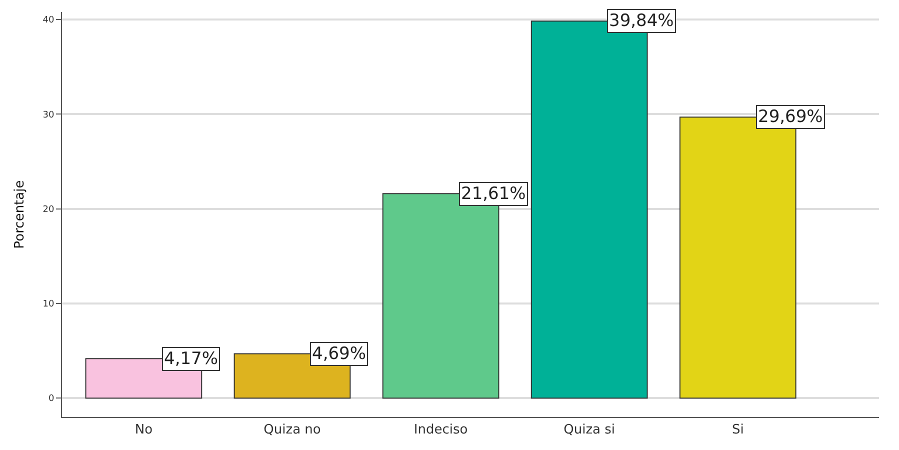 Image resolution: width=899 pixels, height=450 pixels. I want to click on data-label: 4,69%, so click(339, 354).